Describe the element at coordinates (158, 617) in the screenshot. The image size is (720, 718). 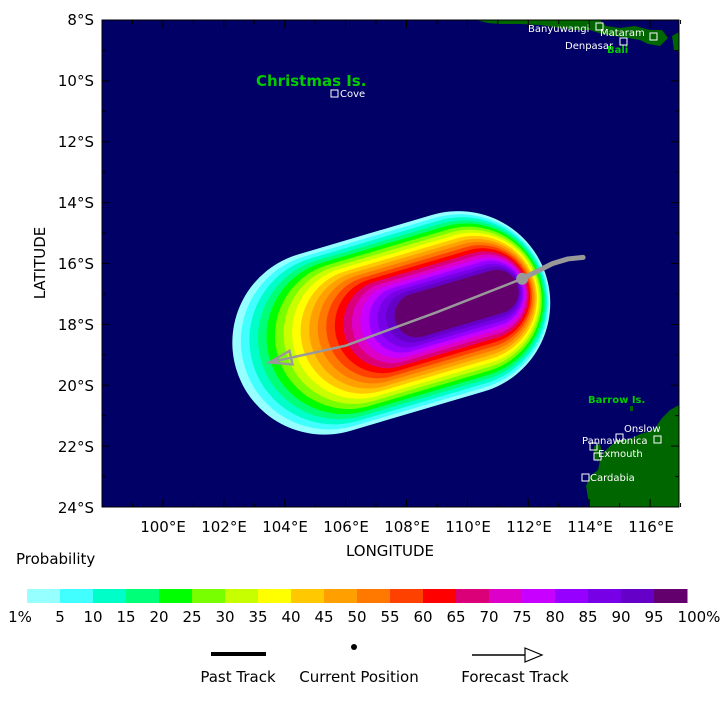
I see `legend-label: 20` at that location.